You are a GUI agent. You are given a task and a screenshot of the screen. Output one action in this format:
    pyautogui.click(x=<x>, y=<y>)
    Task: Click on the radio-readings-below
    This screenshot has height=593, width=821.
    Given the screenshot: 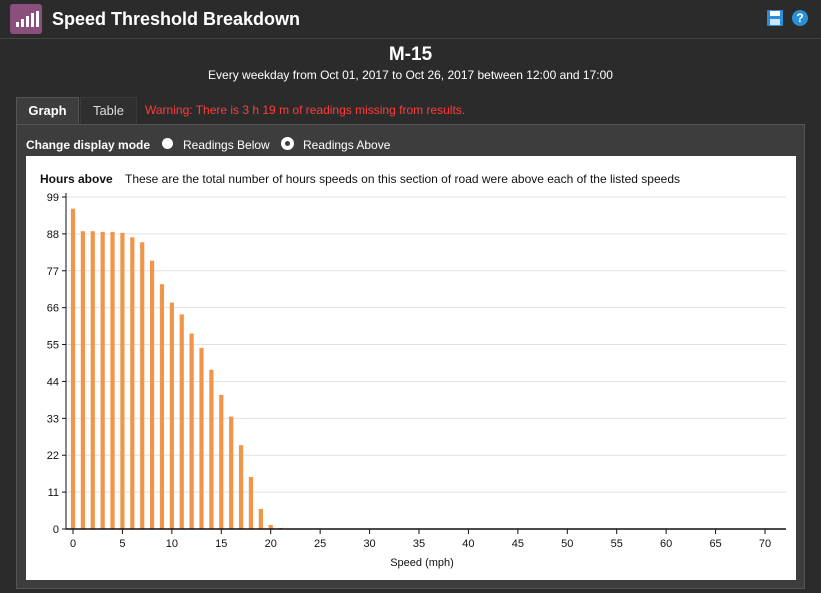 What is the action you would take?
    pyautogui.click(x=167, y=143)
    